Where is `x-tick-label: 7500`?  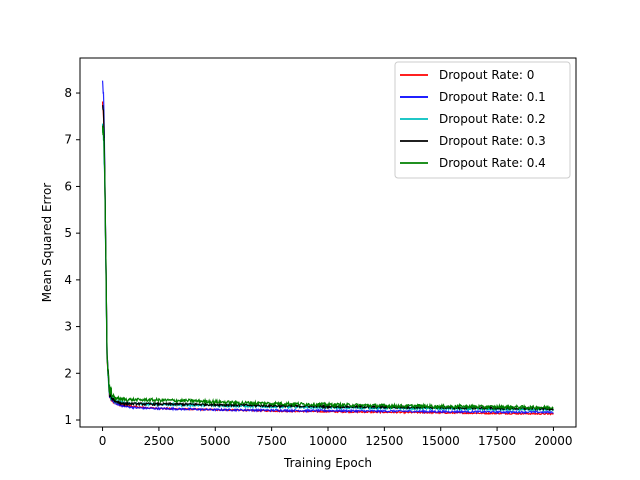
x-tick-label: 7500 is located at coordinates (271, 441).